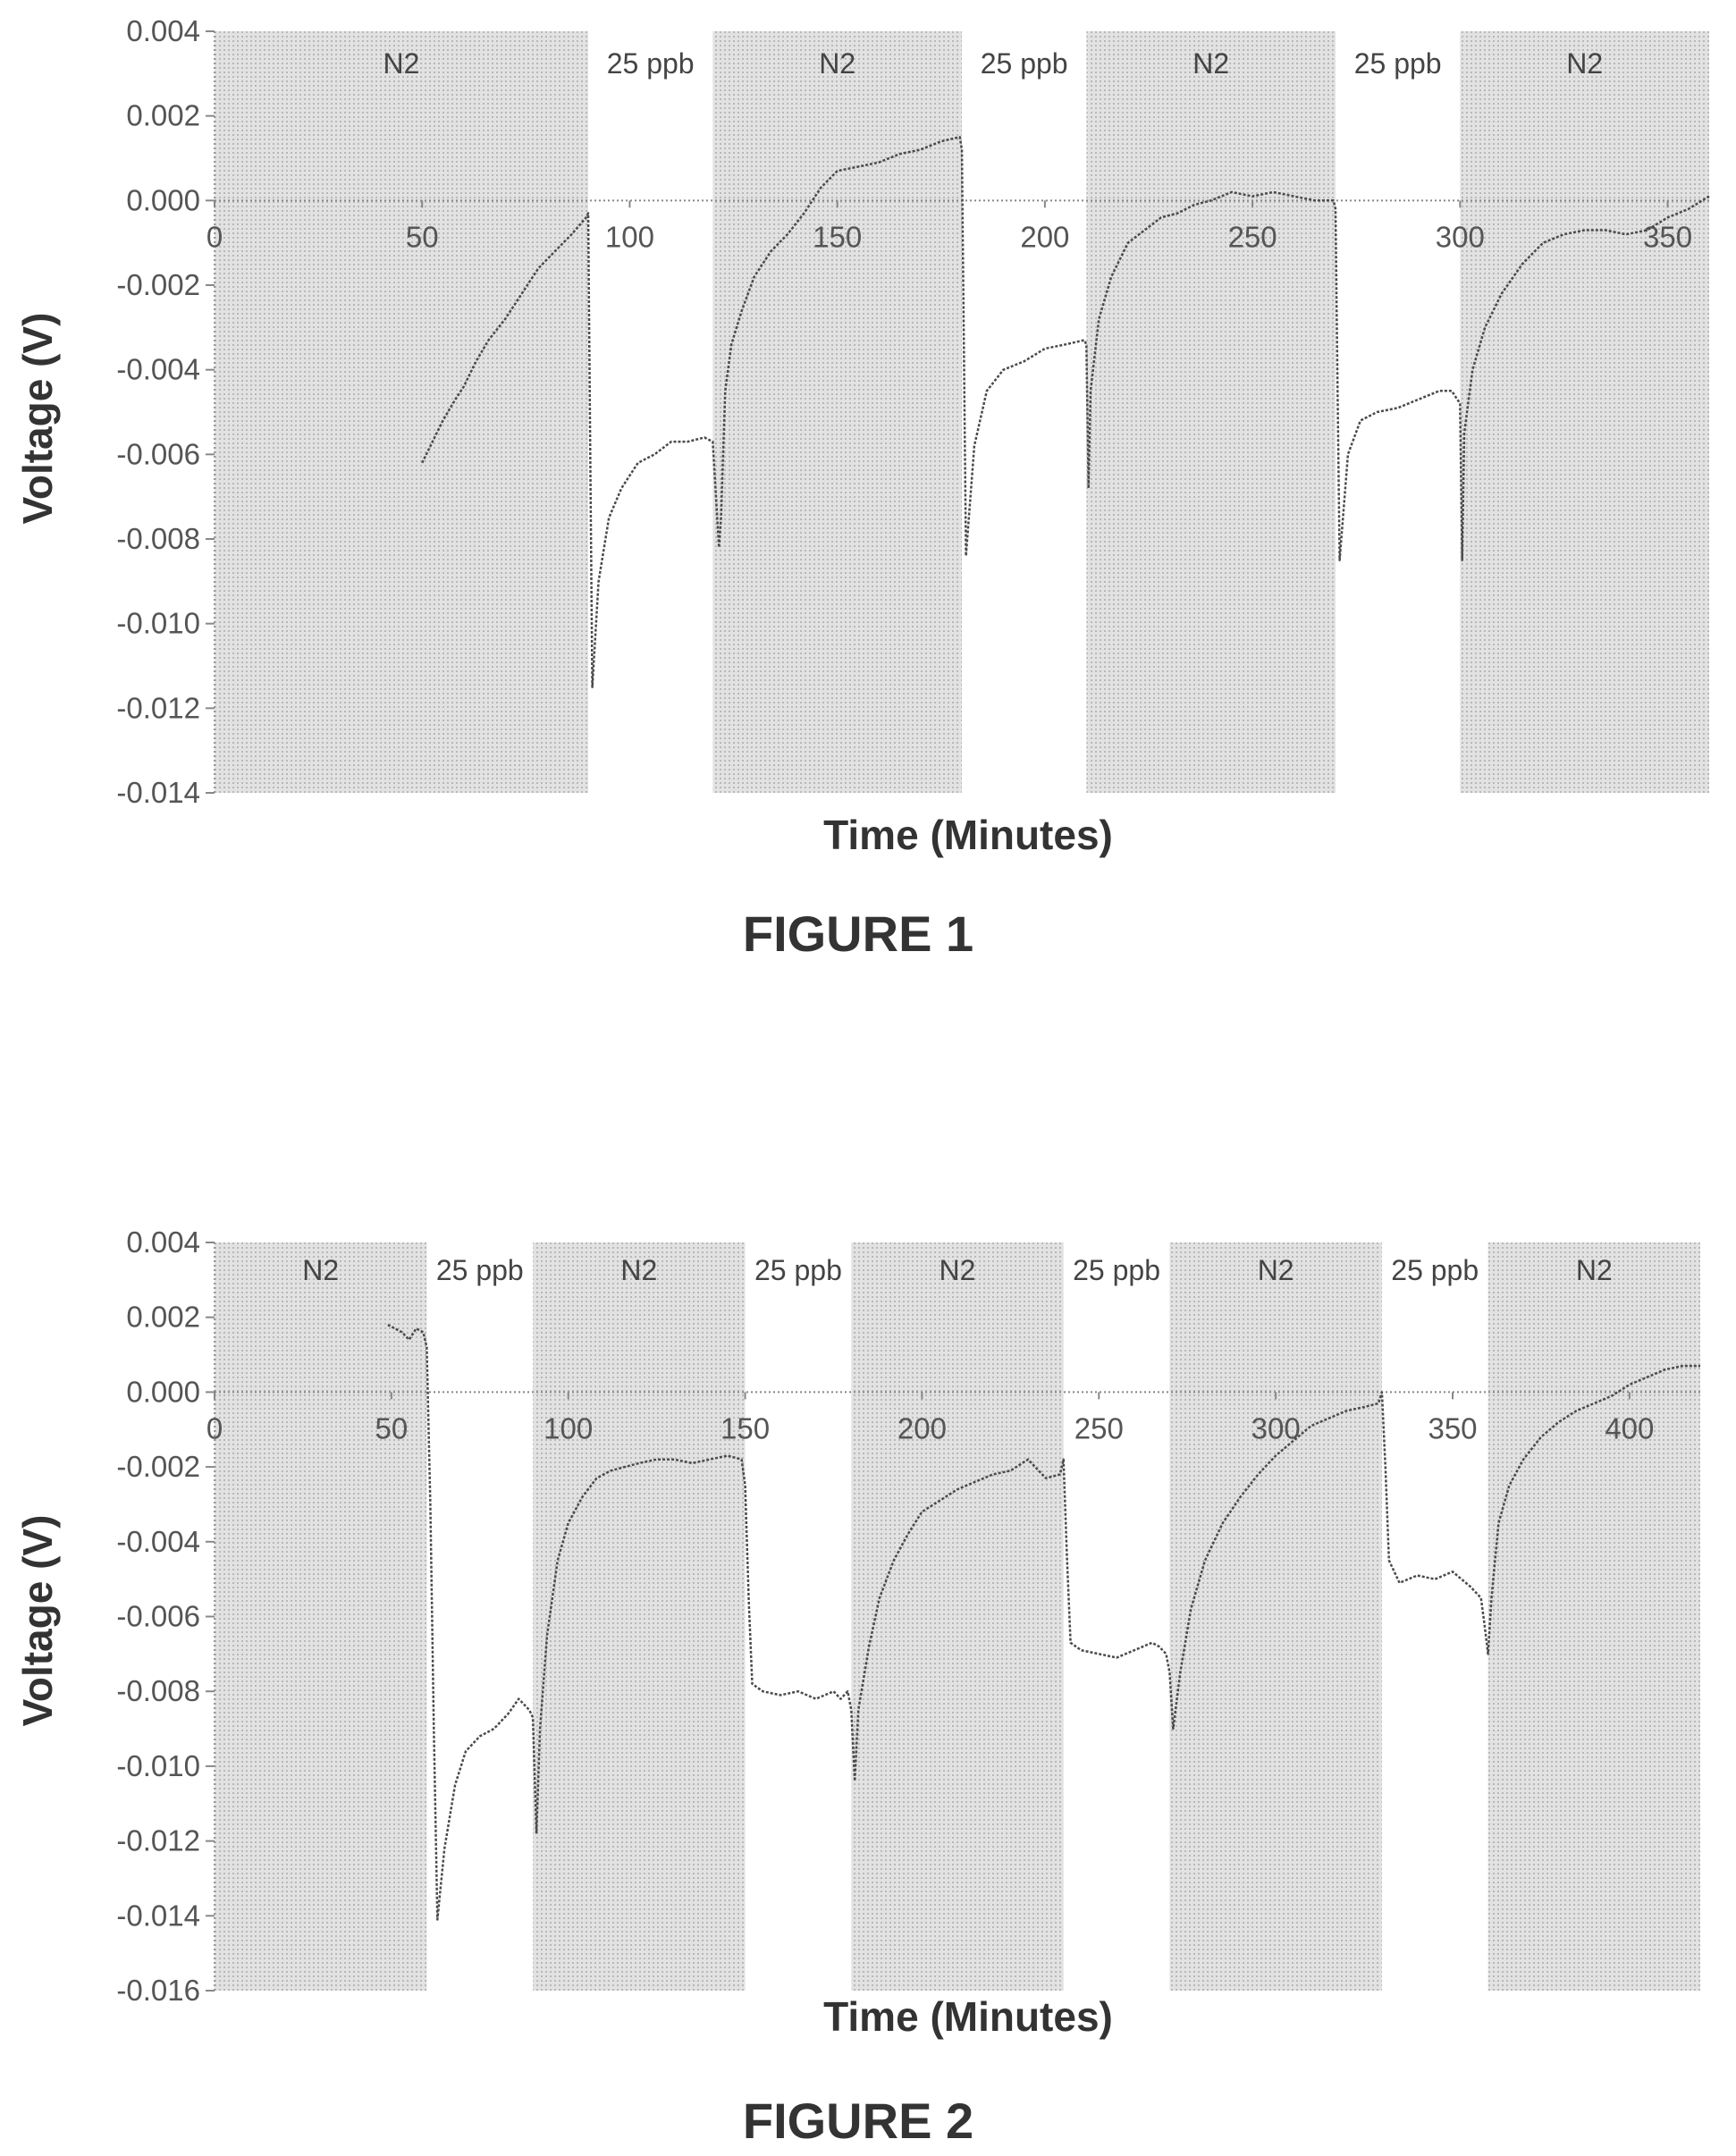 The width and height of the screenshot is (1736, 2156). Describe the element at coordinates (968, 835) in the screenshot. I see `figure-1-xlabel: Time (Minutes)` at that location.